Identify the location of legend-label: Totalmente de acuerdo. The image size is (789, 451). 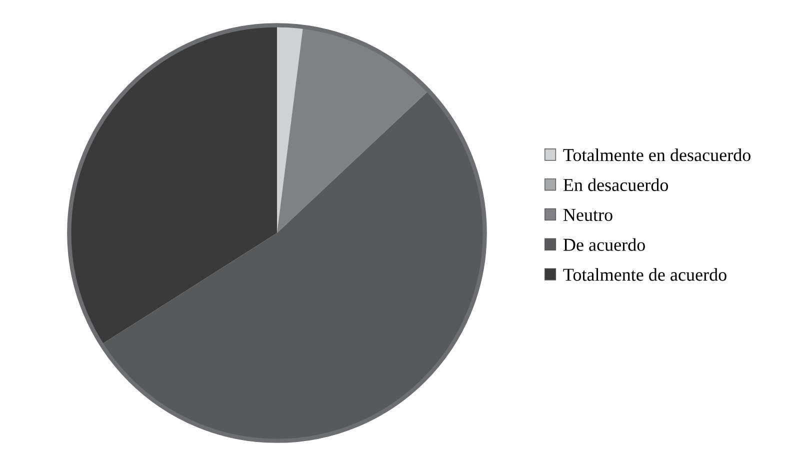
(644, 274).